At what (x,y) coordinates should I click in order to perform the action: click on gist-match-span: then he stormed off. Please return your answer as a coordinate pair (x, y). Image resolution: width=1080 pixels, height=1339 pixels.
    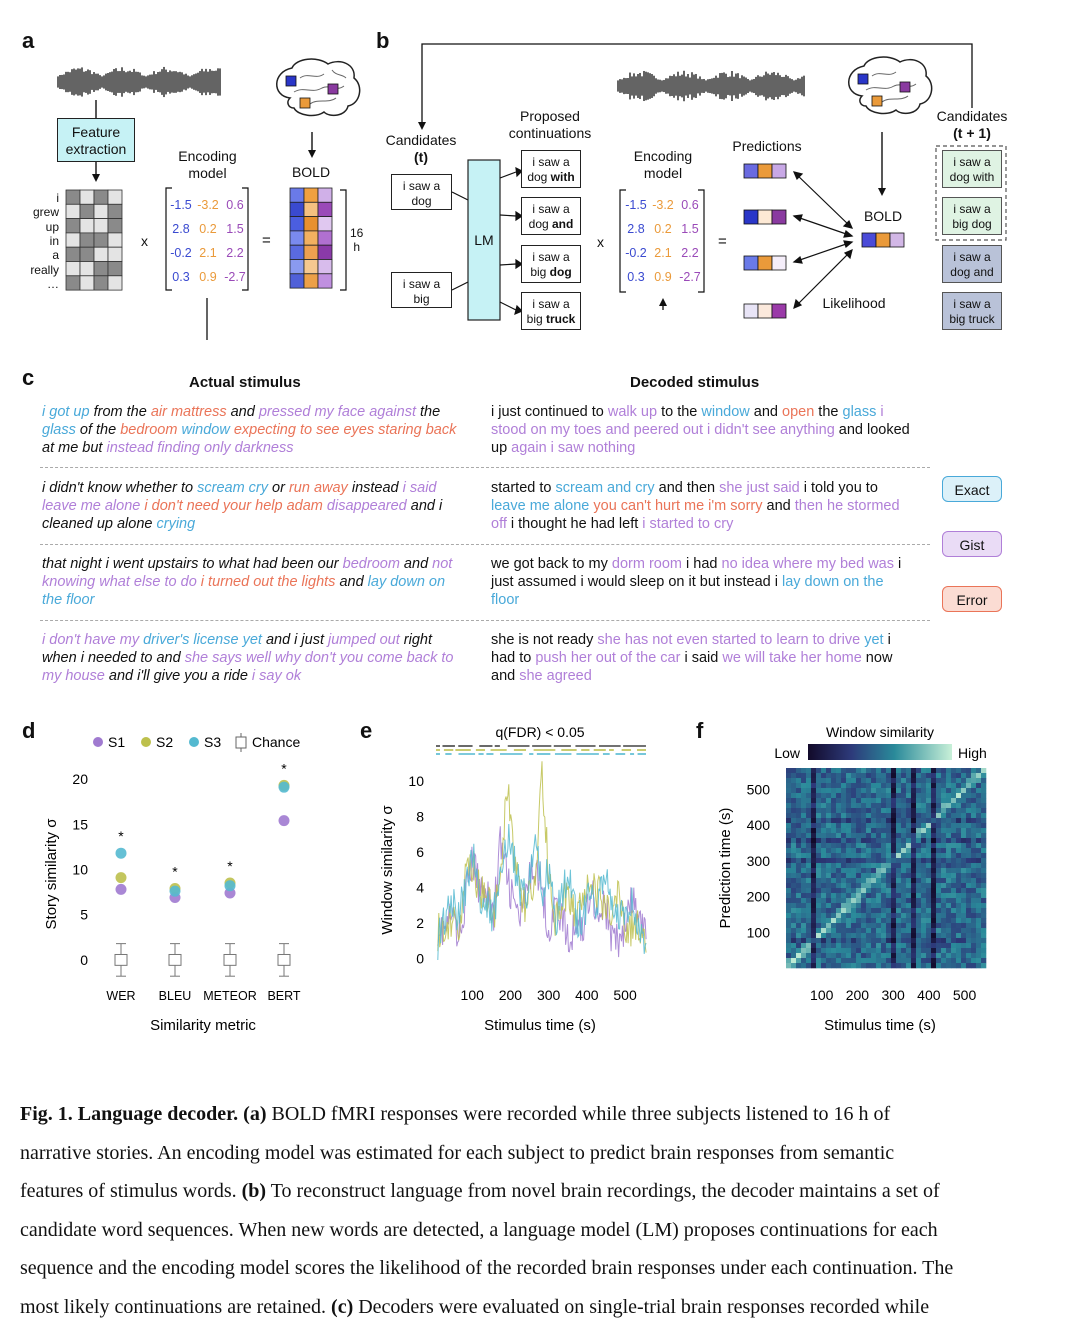
    Looking at the image, I should click on (695, 515).